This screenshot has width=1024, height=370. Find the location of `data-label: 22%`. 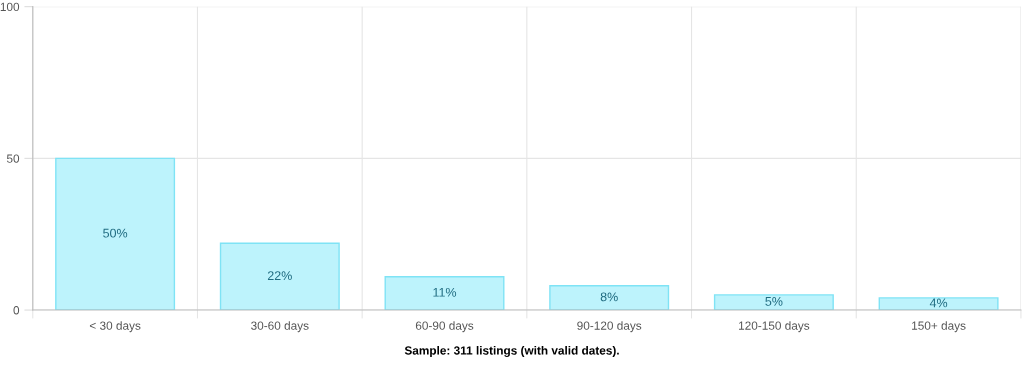

data-label: 22% is located at coordinates (279, 275).